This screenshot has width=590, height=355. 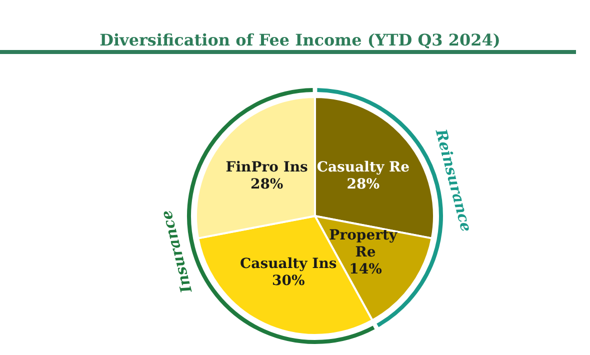 I want to click on data-label: 30%, so click(x=288, y=281).